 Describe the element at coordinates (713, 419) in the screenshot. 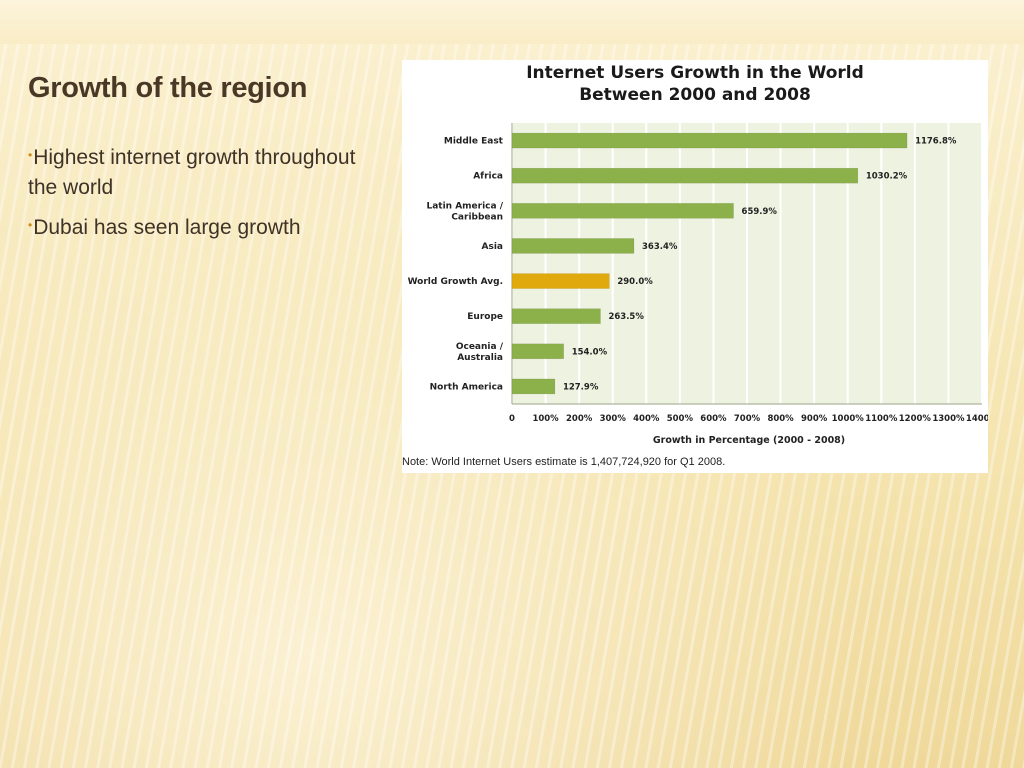

I see `tick-label: 600%` at that location.